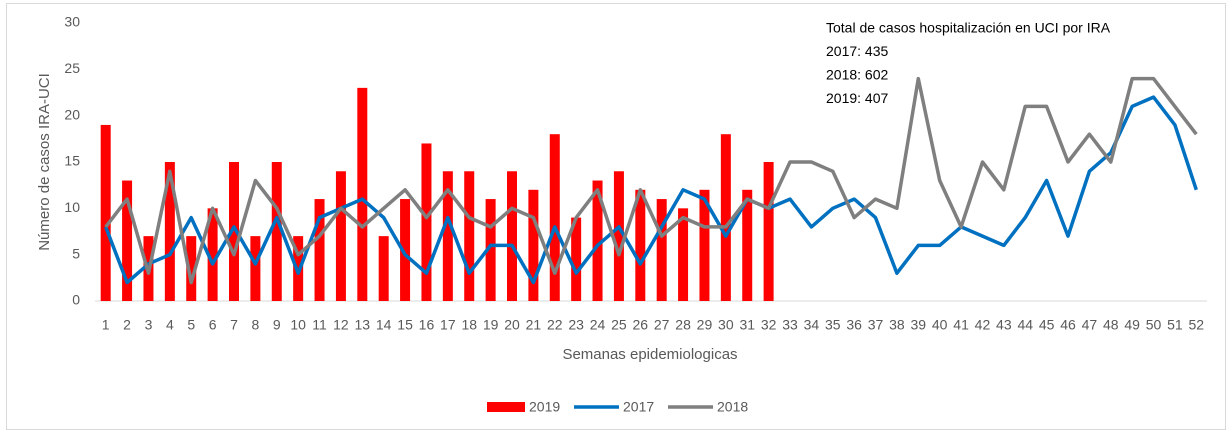 The height and width of the screenshot is (436, 1232). I want to click on x-tick-label: 52, so click(1197, 325).